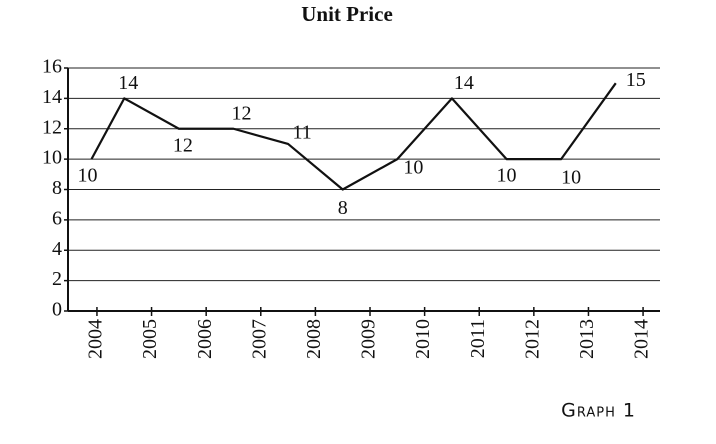 This screenshot has height=444, width=716. Describe the element at coordinates (52, 67) in the screenshot. I see `y-tick-label: 16` at that location.